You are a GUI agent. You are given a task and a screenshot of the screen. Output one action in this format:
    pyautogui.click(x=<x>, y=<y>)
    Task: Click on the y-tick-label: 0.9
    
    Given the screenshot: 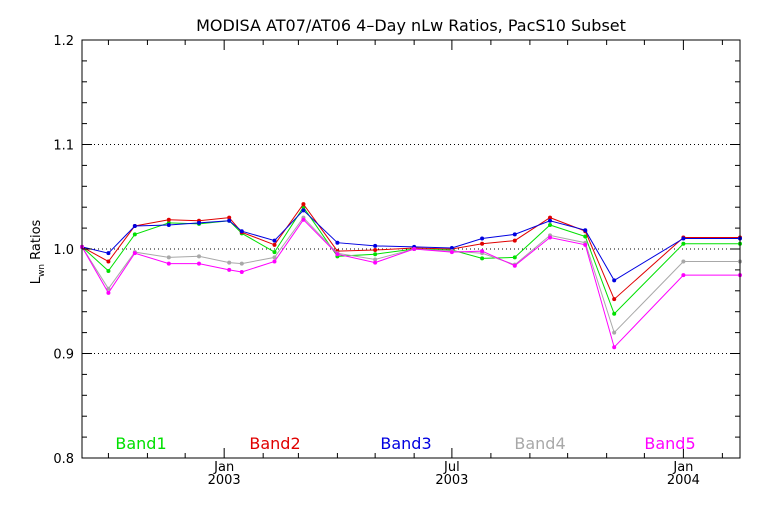 What is the action you would take?
    pyautogui.click(x=63, y=355)
    